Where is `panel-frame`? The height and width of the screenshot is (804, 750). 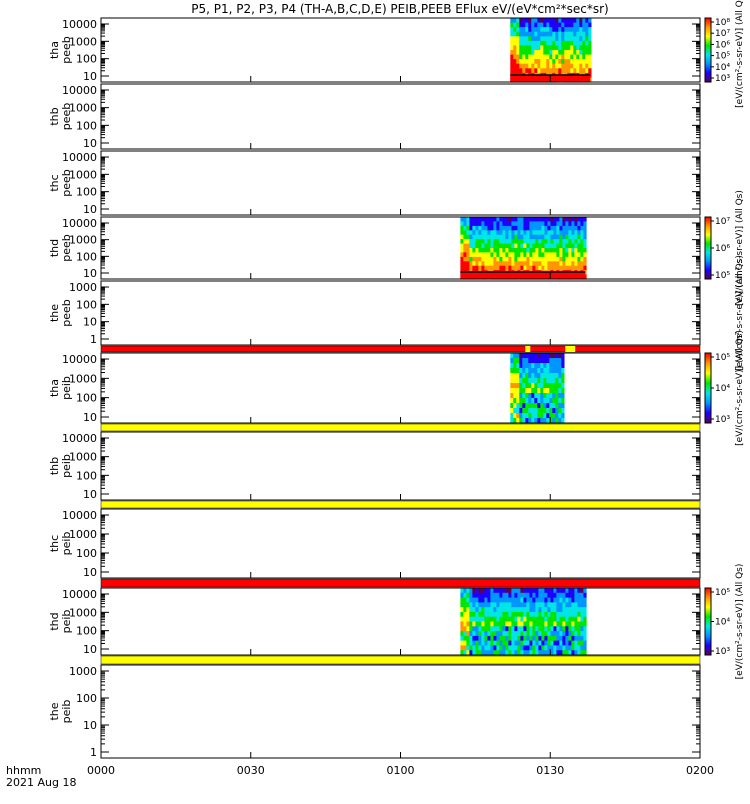
panel-frame is located at coordinates (400, 313).